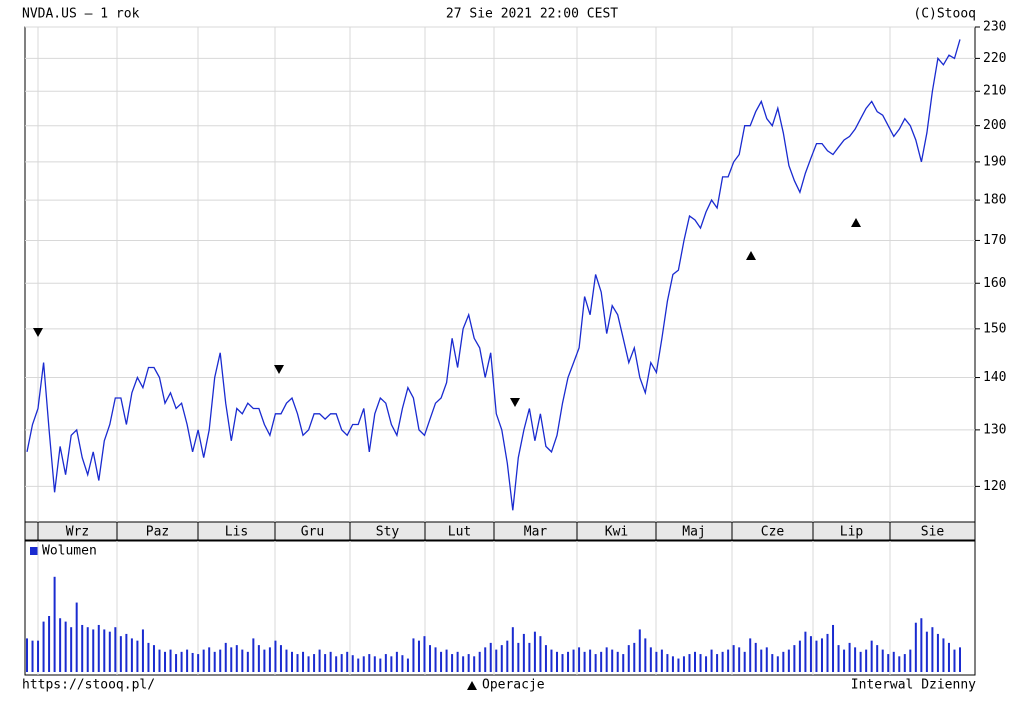 The width and height of the screenshot is (1024, 712). What do you see at coordinates (513, 685) in the screenshot?
I see `footer-legend: Operacje` at bounding box center [513, 685].